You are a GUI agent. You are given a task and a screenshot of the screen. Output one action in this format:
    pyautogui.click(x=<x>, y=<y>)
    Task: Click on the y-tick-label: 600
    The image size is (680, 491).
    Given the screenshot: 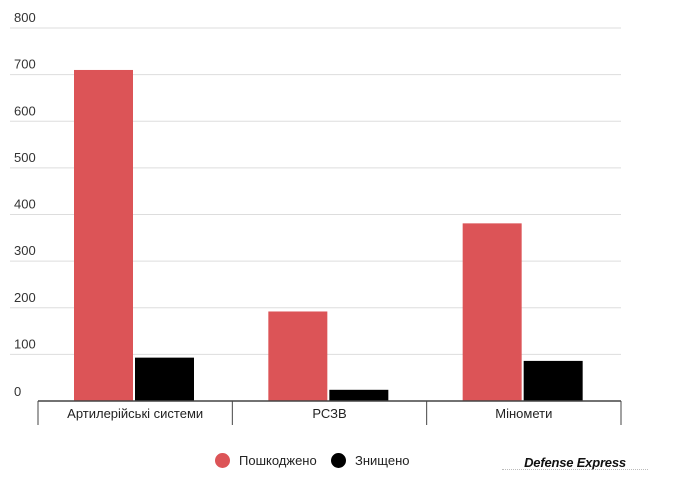 What is the action you would take?
    pyautogui.click(x=25, y=110)
    